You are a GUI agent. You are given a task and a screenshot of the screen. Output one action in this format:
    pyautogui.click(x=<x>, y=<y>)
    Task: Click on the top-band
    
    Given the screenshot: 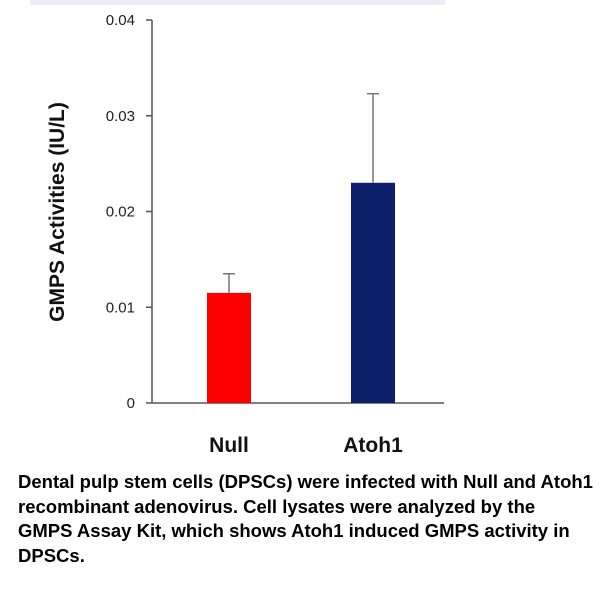 What is the action you would take?
    pyautogui.click(x=237, y=2)
    